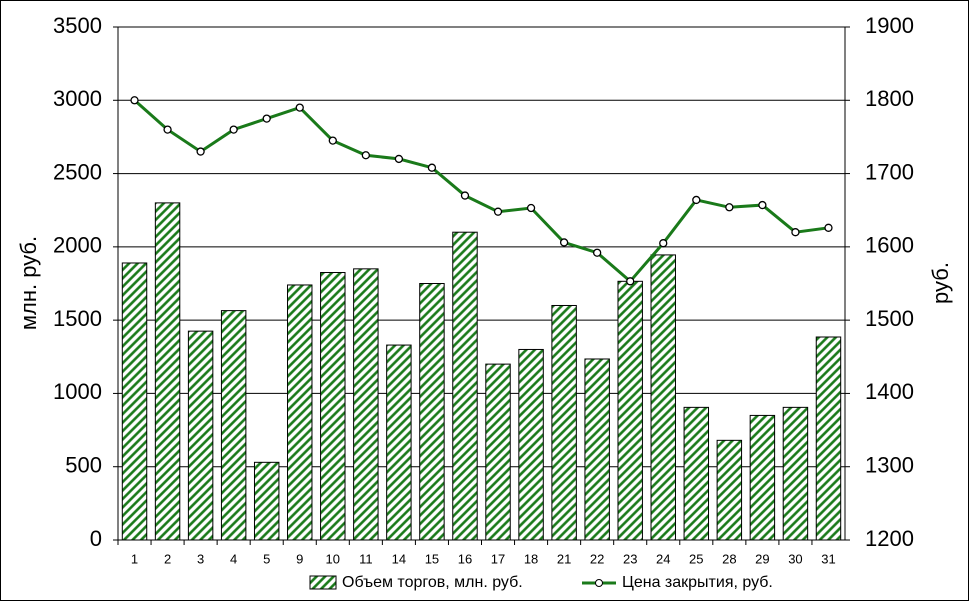  Describe the element at coordinates (663, 558) in the screenshot. I see `x-tick-label: 24` at that location.